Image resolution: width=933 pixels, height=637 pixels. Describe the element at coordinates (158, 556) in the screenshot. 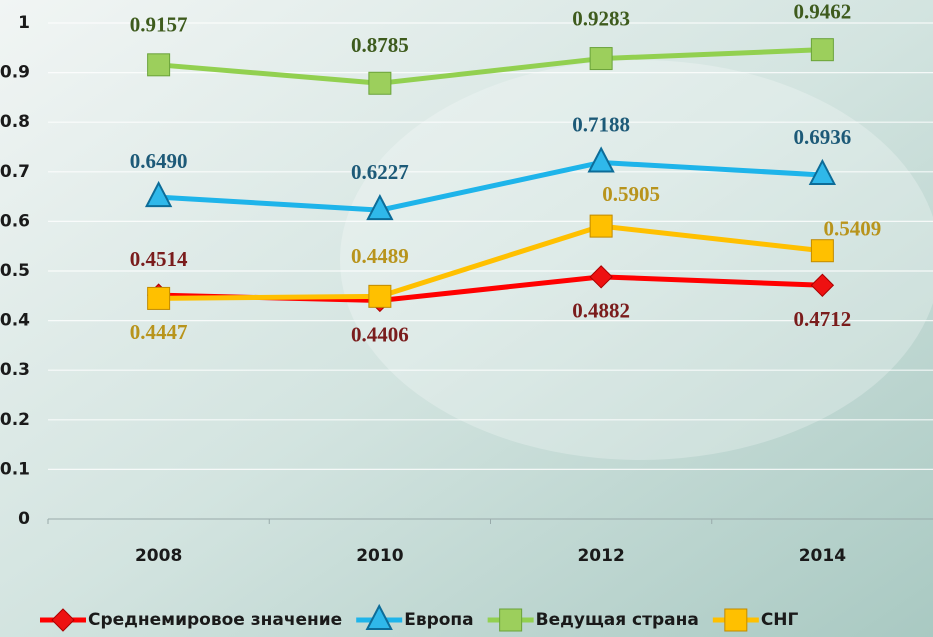

I see `x-tick-label: 2008` at that location.